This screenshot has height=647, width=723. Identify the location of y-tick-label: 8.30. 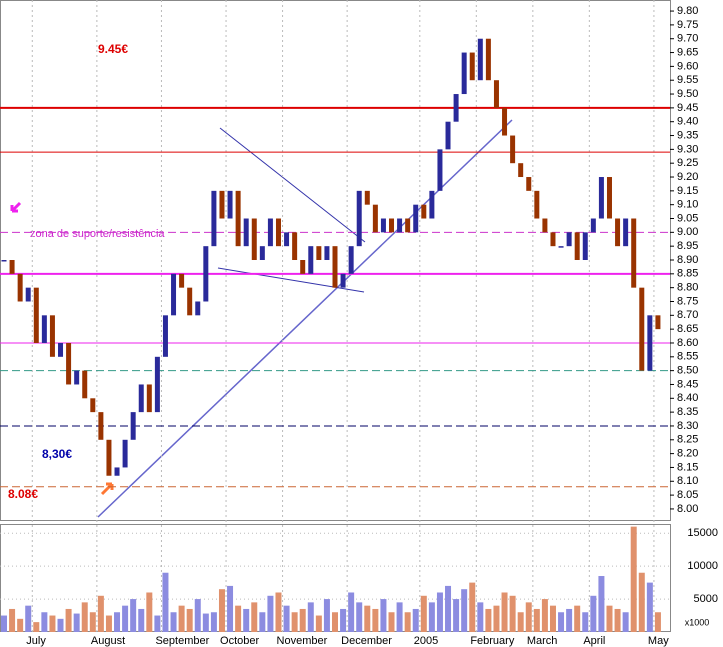
(687, 426).